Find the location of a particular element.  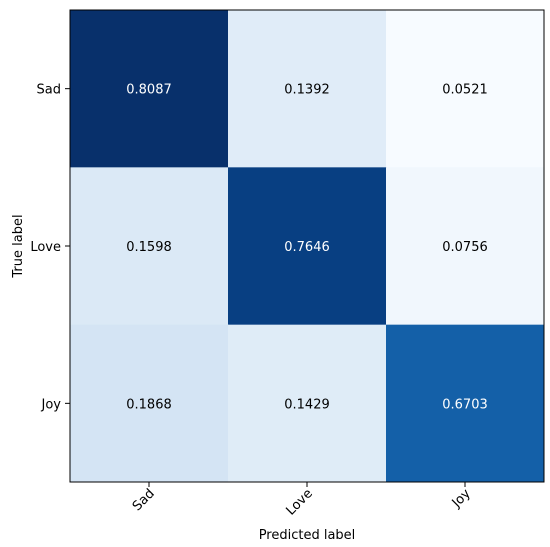

cell-value-label: 0.1429 is located at coordinates (307, 404).